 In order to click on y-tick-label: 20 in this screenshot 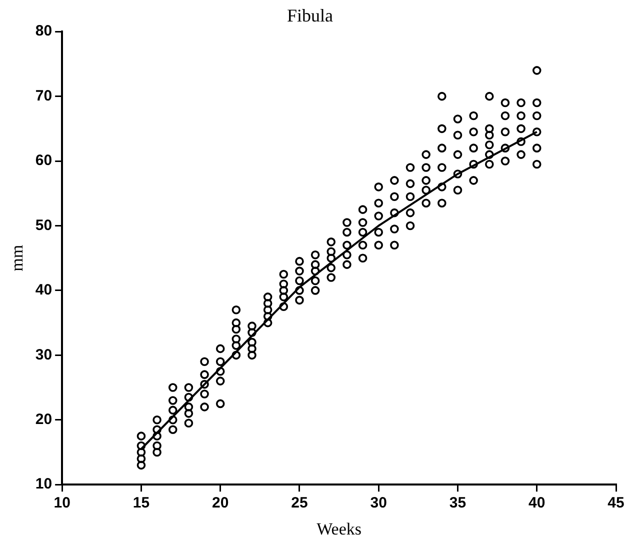, I will do `click(43, 419)`.